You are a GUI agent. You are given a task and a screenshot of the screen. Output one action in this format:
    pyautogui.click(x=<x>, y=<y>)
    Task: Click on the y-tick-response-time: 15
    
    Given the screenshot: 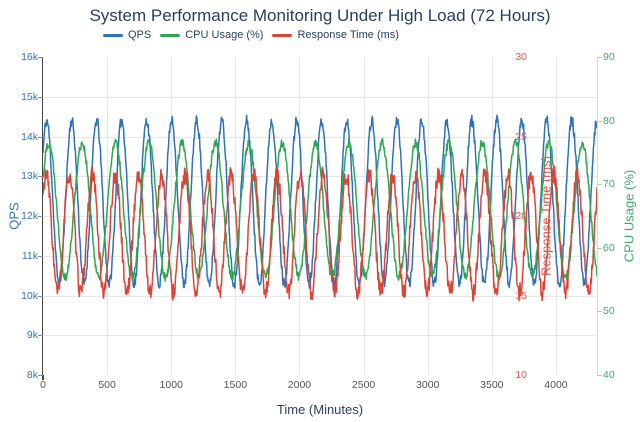 What is the action you would take?
    pyautogui.click(x=521, y=295)
    